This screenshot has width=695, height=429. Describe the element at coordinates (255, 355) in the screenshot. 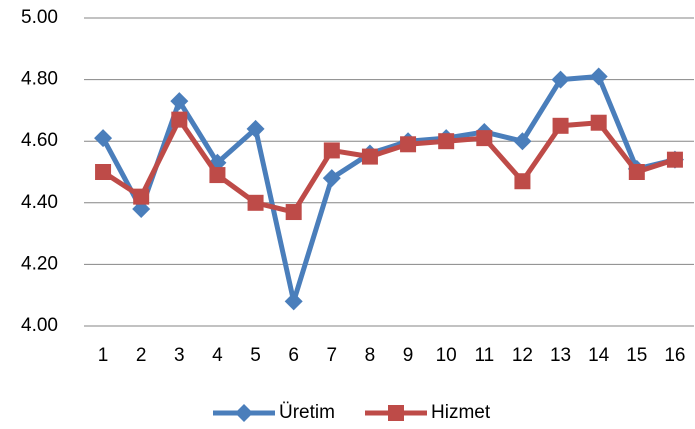

I see `x-tick-label: 5` at that location.